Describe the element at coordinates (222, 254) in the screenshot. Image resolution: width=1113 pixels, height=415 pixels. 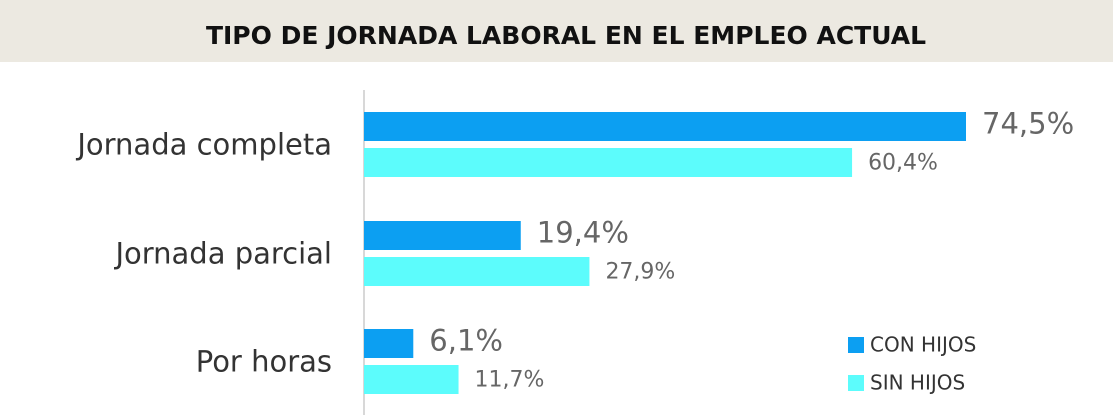
I see `category-label: Jornada parcial` at that location.